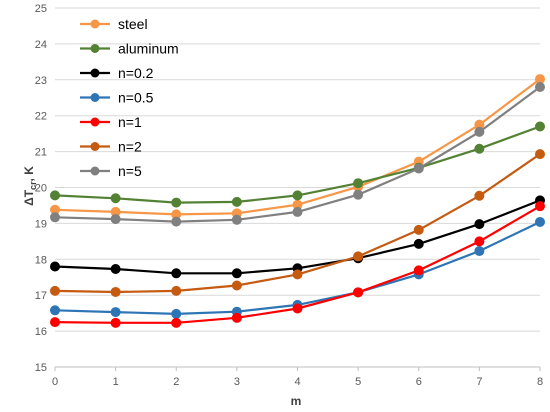  Describe the element at coordinates (41, 224) in the screenshot. I see `y-tick-label: 19` at that location.